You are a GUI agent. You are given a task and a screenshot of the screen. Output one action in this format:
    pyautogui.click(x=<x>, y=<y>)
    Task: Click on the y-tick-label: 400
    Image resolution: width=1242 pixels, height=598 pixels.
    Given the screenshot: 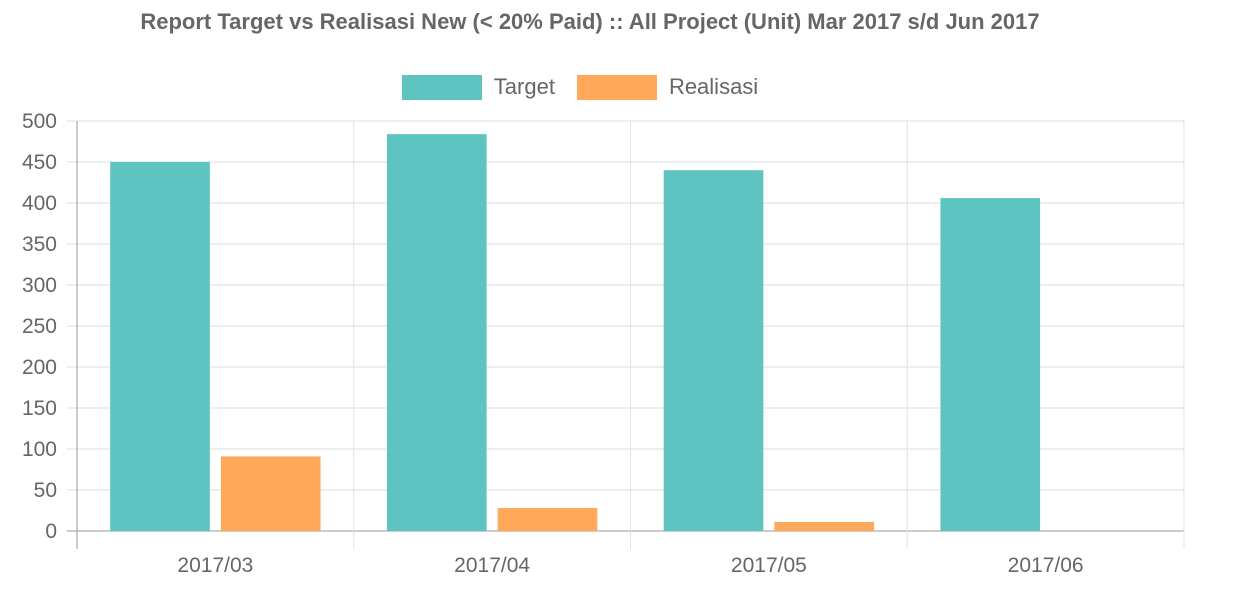 What is the action you would take?
    pyautogui.click(x=39, y=203)
    